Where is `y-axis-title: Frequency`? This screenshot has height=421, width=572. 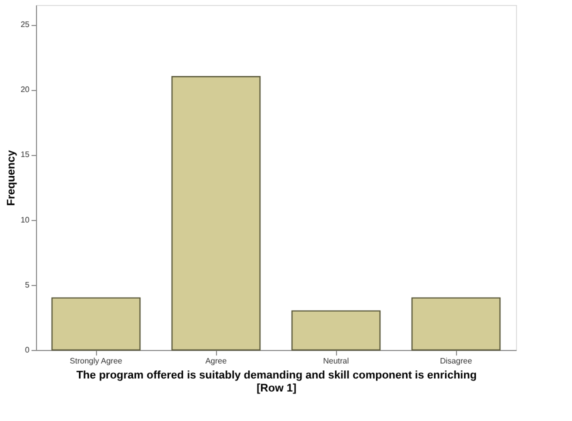 y-axis-title: Frequency is located at coordinates (12, 177).